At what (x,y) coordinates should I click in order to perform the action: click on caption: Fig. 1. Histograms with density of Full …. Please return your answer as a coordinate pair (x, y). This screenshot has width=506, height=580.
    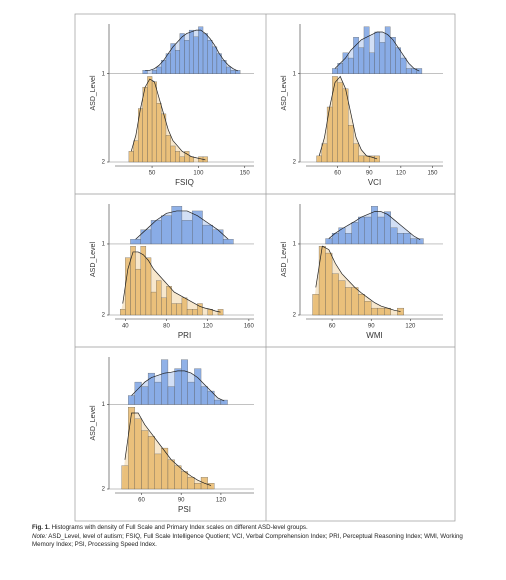
    Looking at the image, I should click on (257, 537).